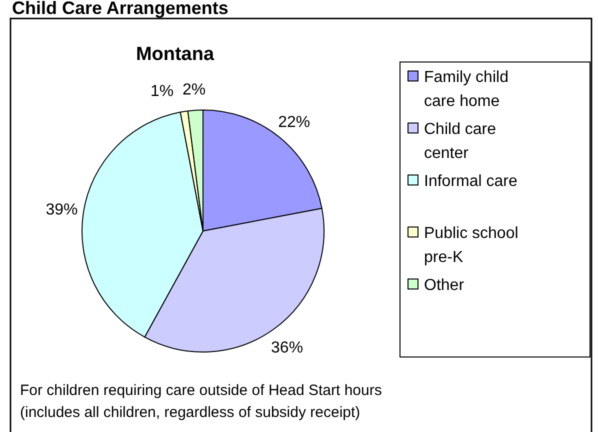 The width and height of the screenshot is (598, 432). What do you see at coordinates (444, 285) in the screenshot?
I see `legend-label: Other` at bounding box center [444, 285].